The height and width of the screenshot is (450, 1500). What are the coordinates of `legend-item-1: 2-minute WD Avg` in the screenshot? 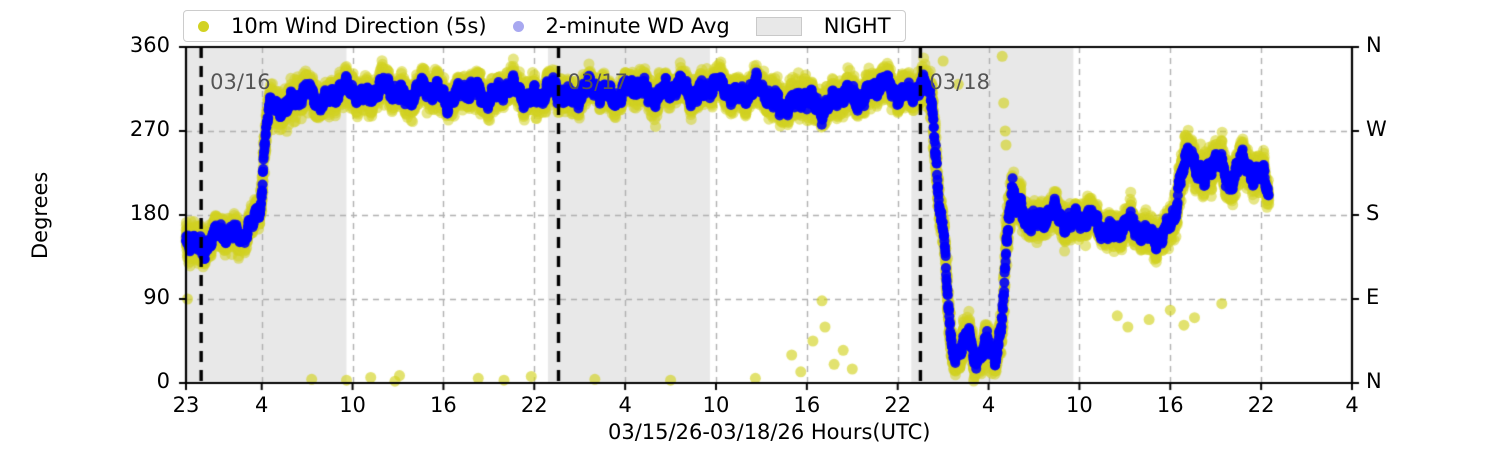 It's located at (621, 26).